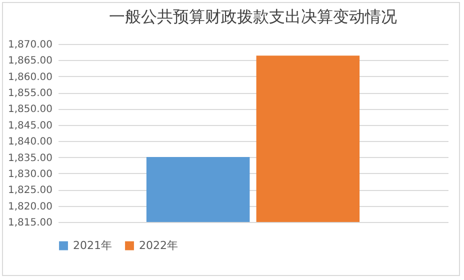 The width and height of the screenshot is (464, 280). What do you see at coordinates (30, 158) in the screenshot?
I see `y-tick-label: 1,835.00` at bounding box center [30, 158].